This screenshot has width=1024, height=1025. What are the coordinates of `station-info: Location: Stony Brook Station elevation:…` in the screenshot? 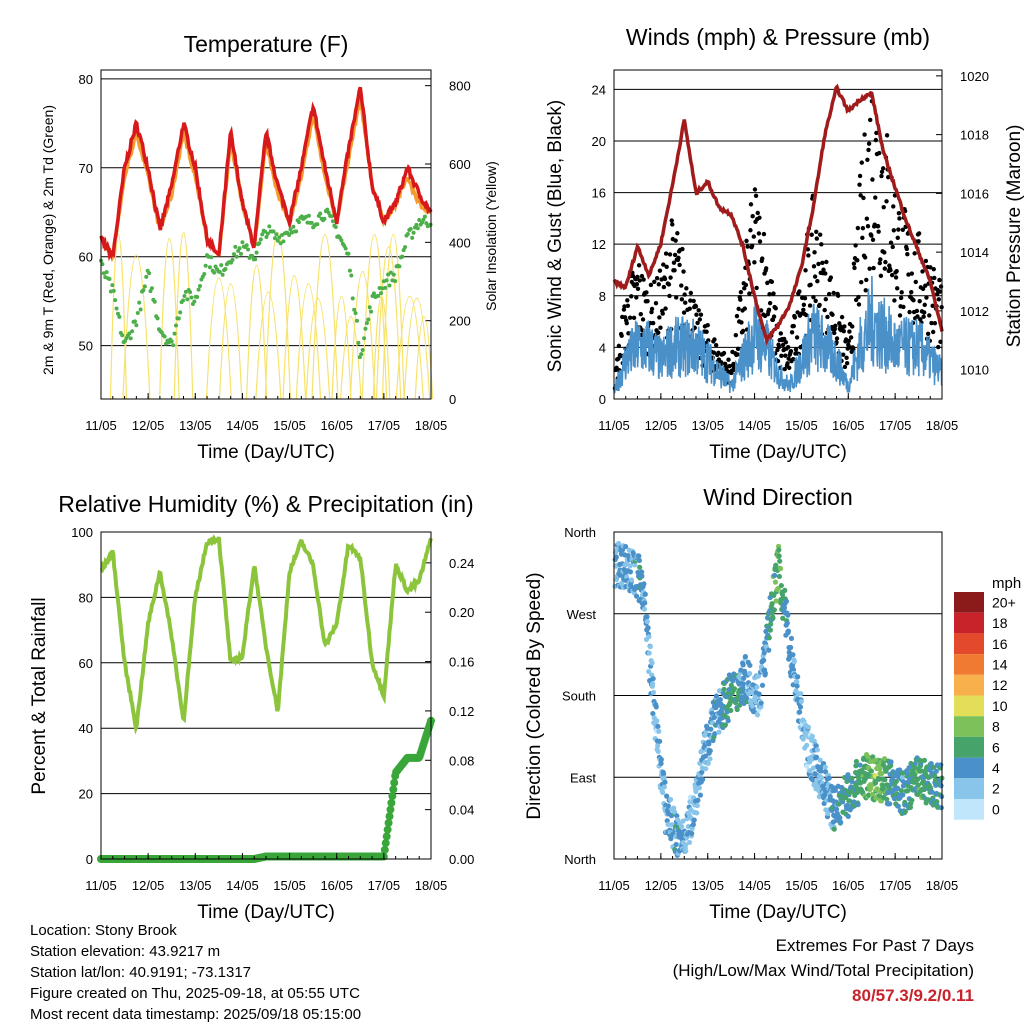 It's located at (195, 972).